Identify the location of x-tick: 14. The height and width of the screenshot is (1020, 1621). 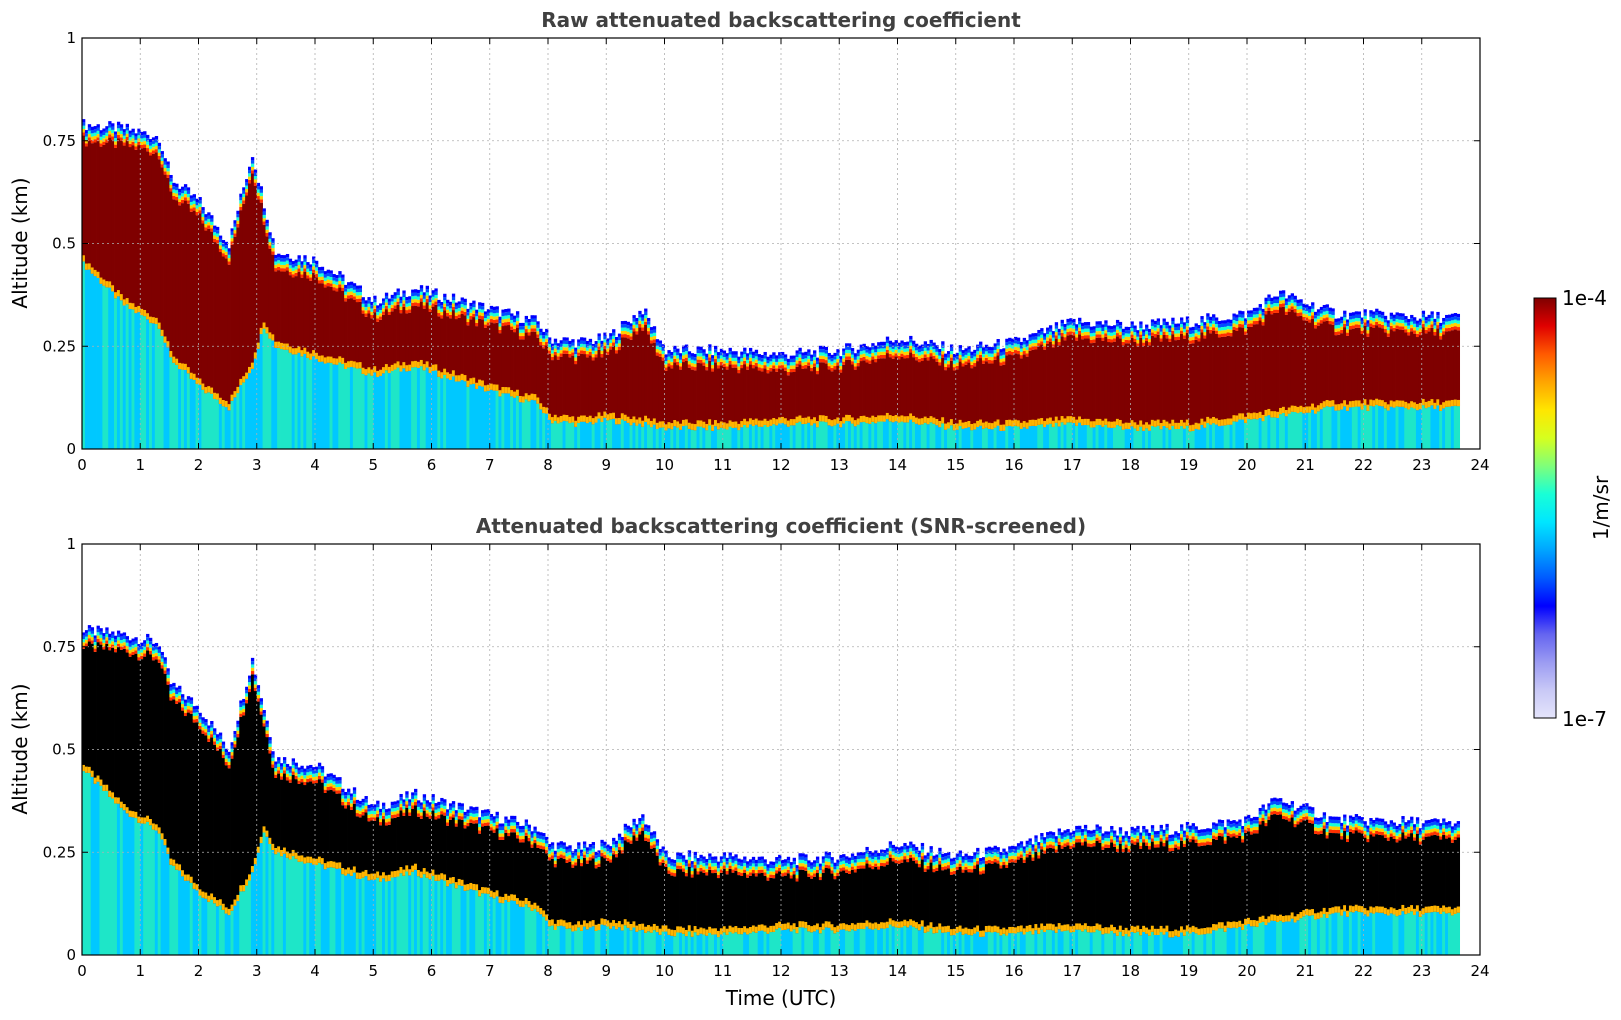
(897, 256).